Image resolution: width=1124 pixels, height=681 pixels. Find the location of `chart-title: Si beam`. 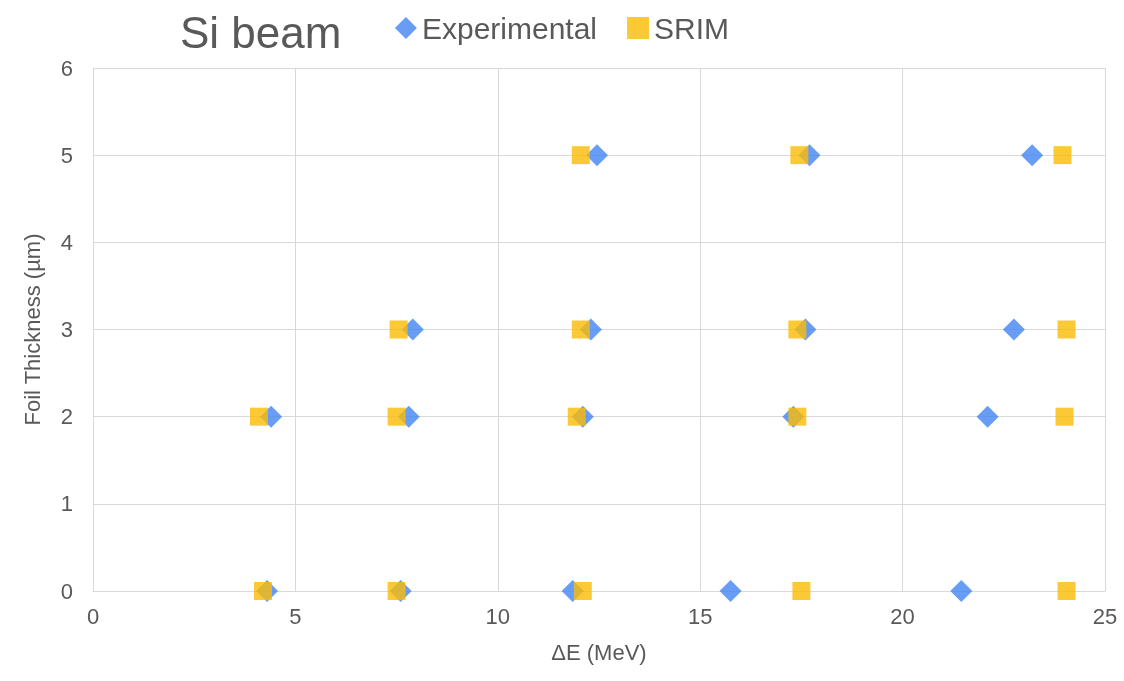

chart-title: Si beam is located at coordinates (261, 32).